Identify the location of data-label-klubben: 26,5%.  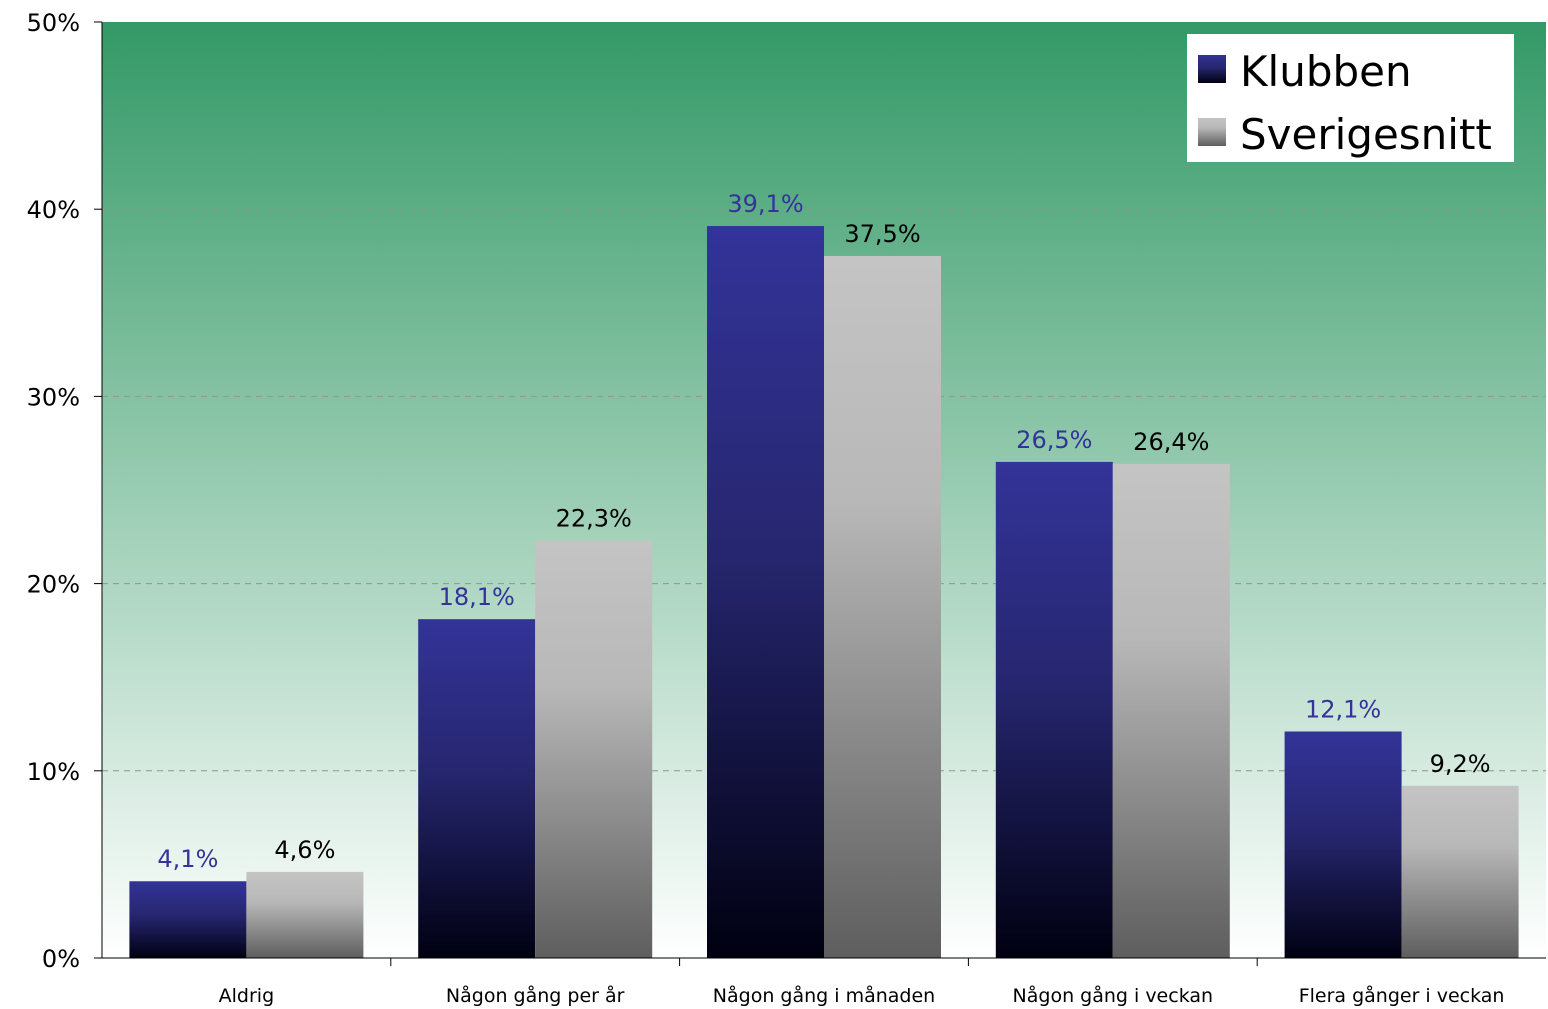
(1054, 440).